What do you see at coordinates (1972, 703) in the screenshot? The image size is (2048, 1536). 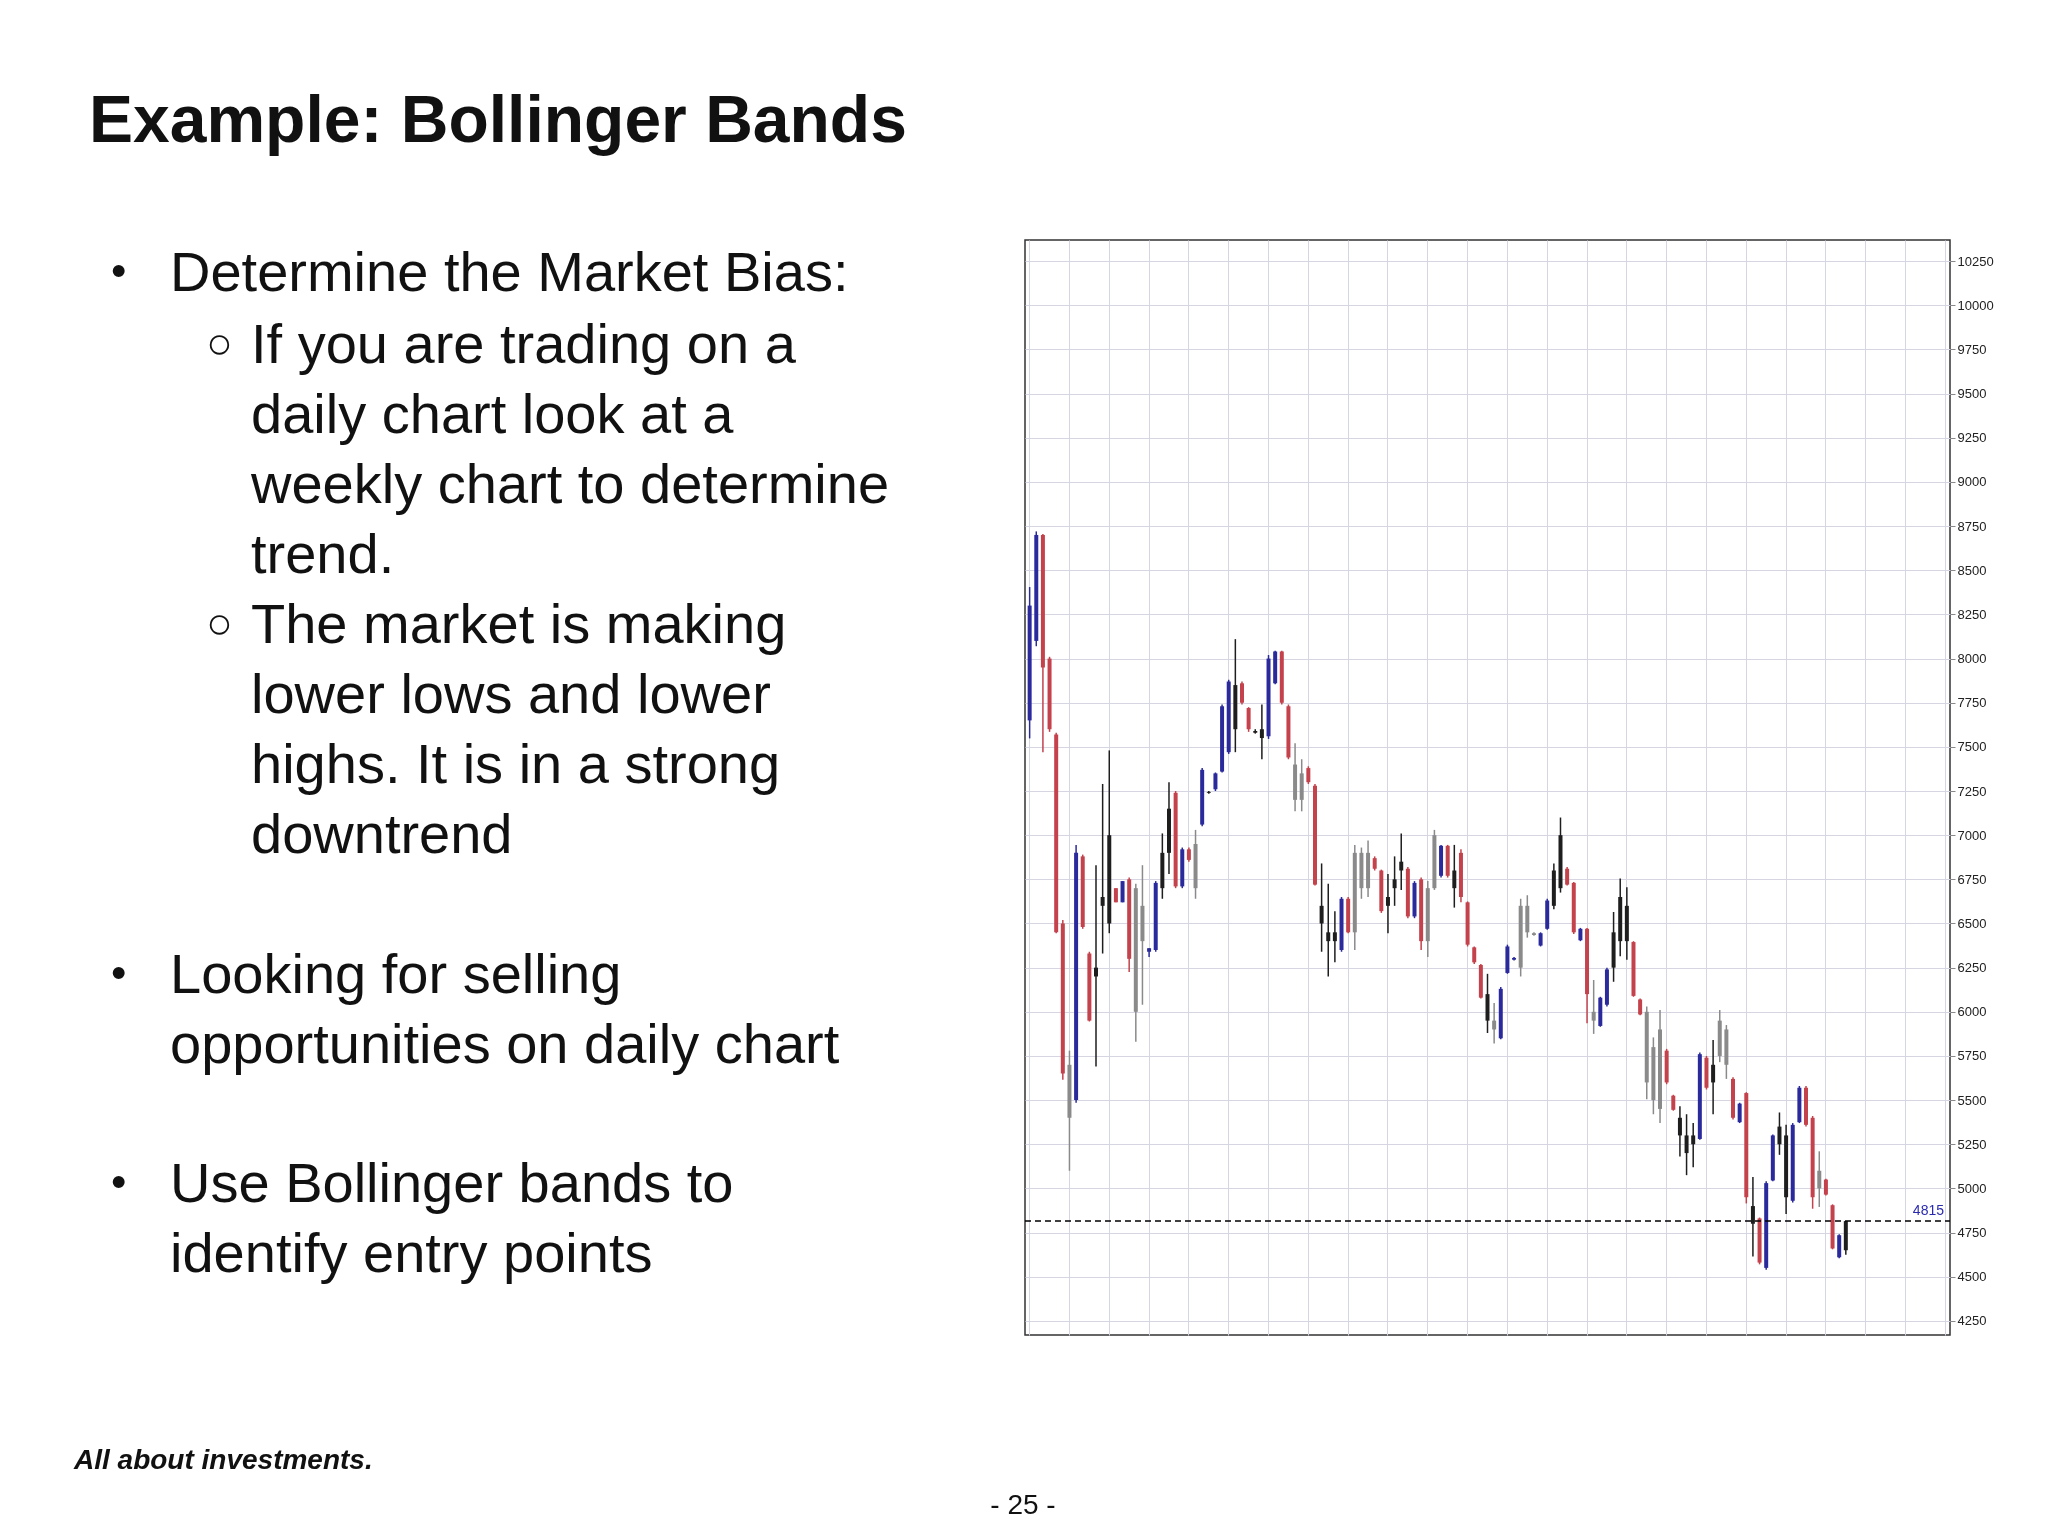 I see `y-tick-label: 7750` at bounding box center [1972, 703].